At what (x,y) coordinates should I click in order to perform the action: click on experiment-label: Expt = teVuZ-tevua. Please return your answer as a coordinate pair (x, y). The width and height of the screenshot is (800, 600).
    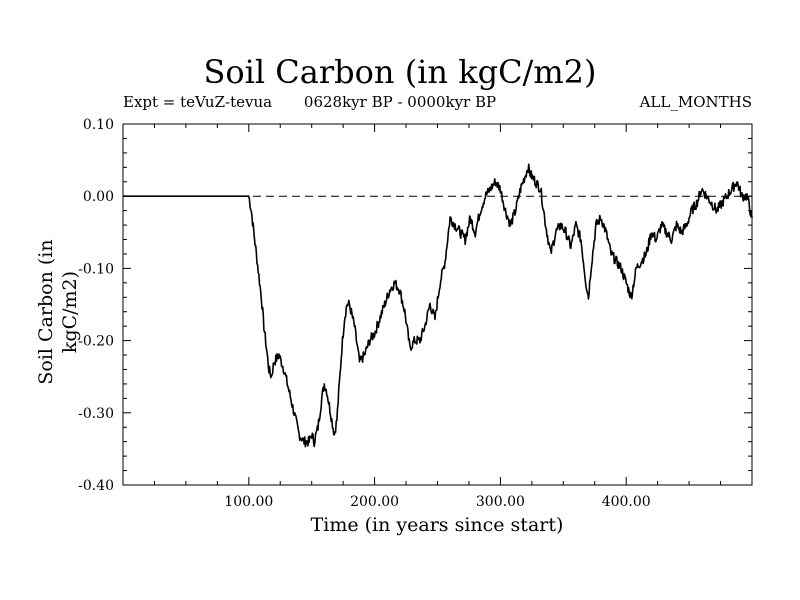
    Looking at the image, I should click on (198, 102).